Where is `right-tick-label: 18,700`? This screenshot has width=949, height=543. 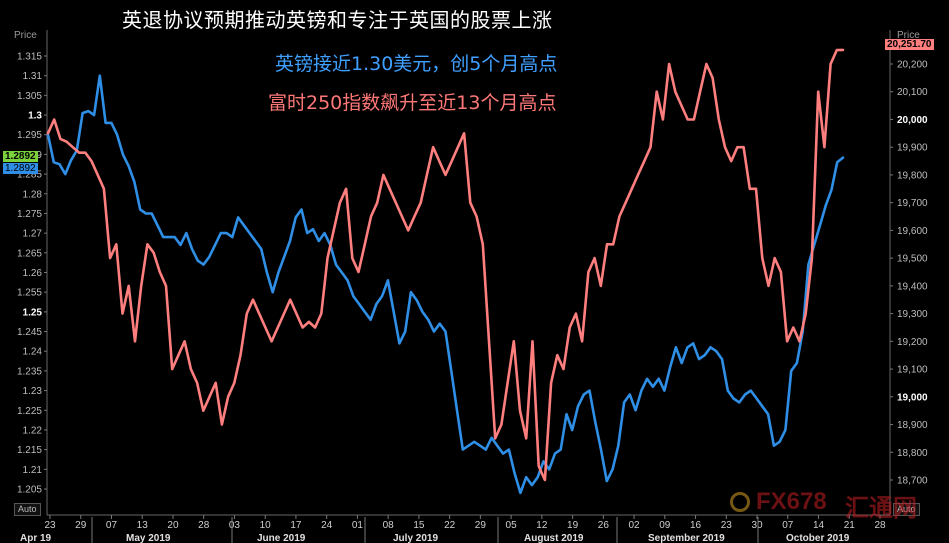
right-tick-label: 18,700 is located at coordinates (912, 481).